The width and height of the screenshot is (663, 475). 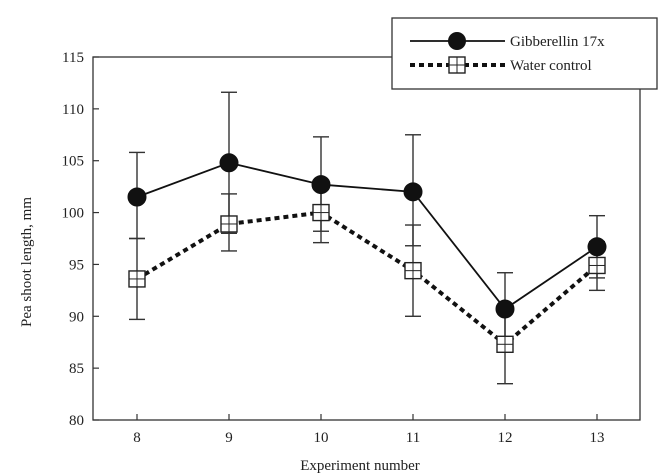 What do you see at coordinates (73, 162) in the screenshot?
I see `y-tick-label: 105` at bounding box center [73, 162].